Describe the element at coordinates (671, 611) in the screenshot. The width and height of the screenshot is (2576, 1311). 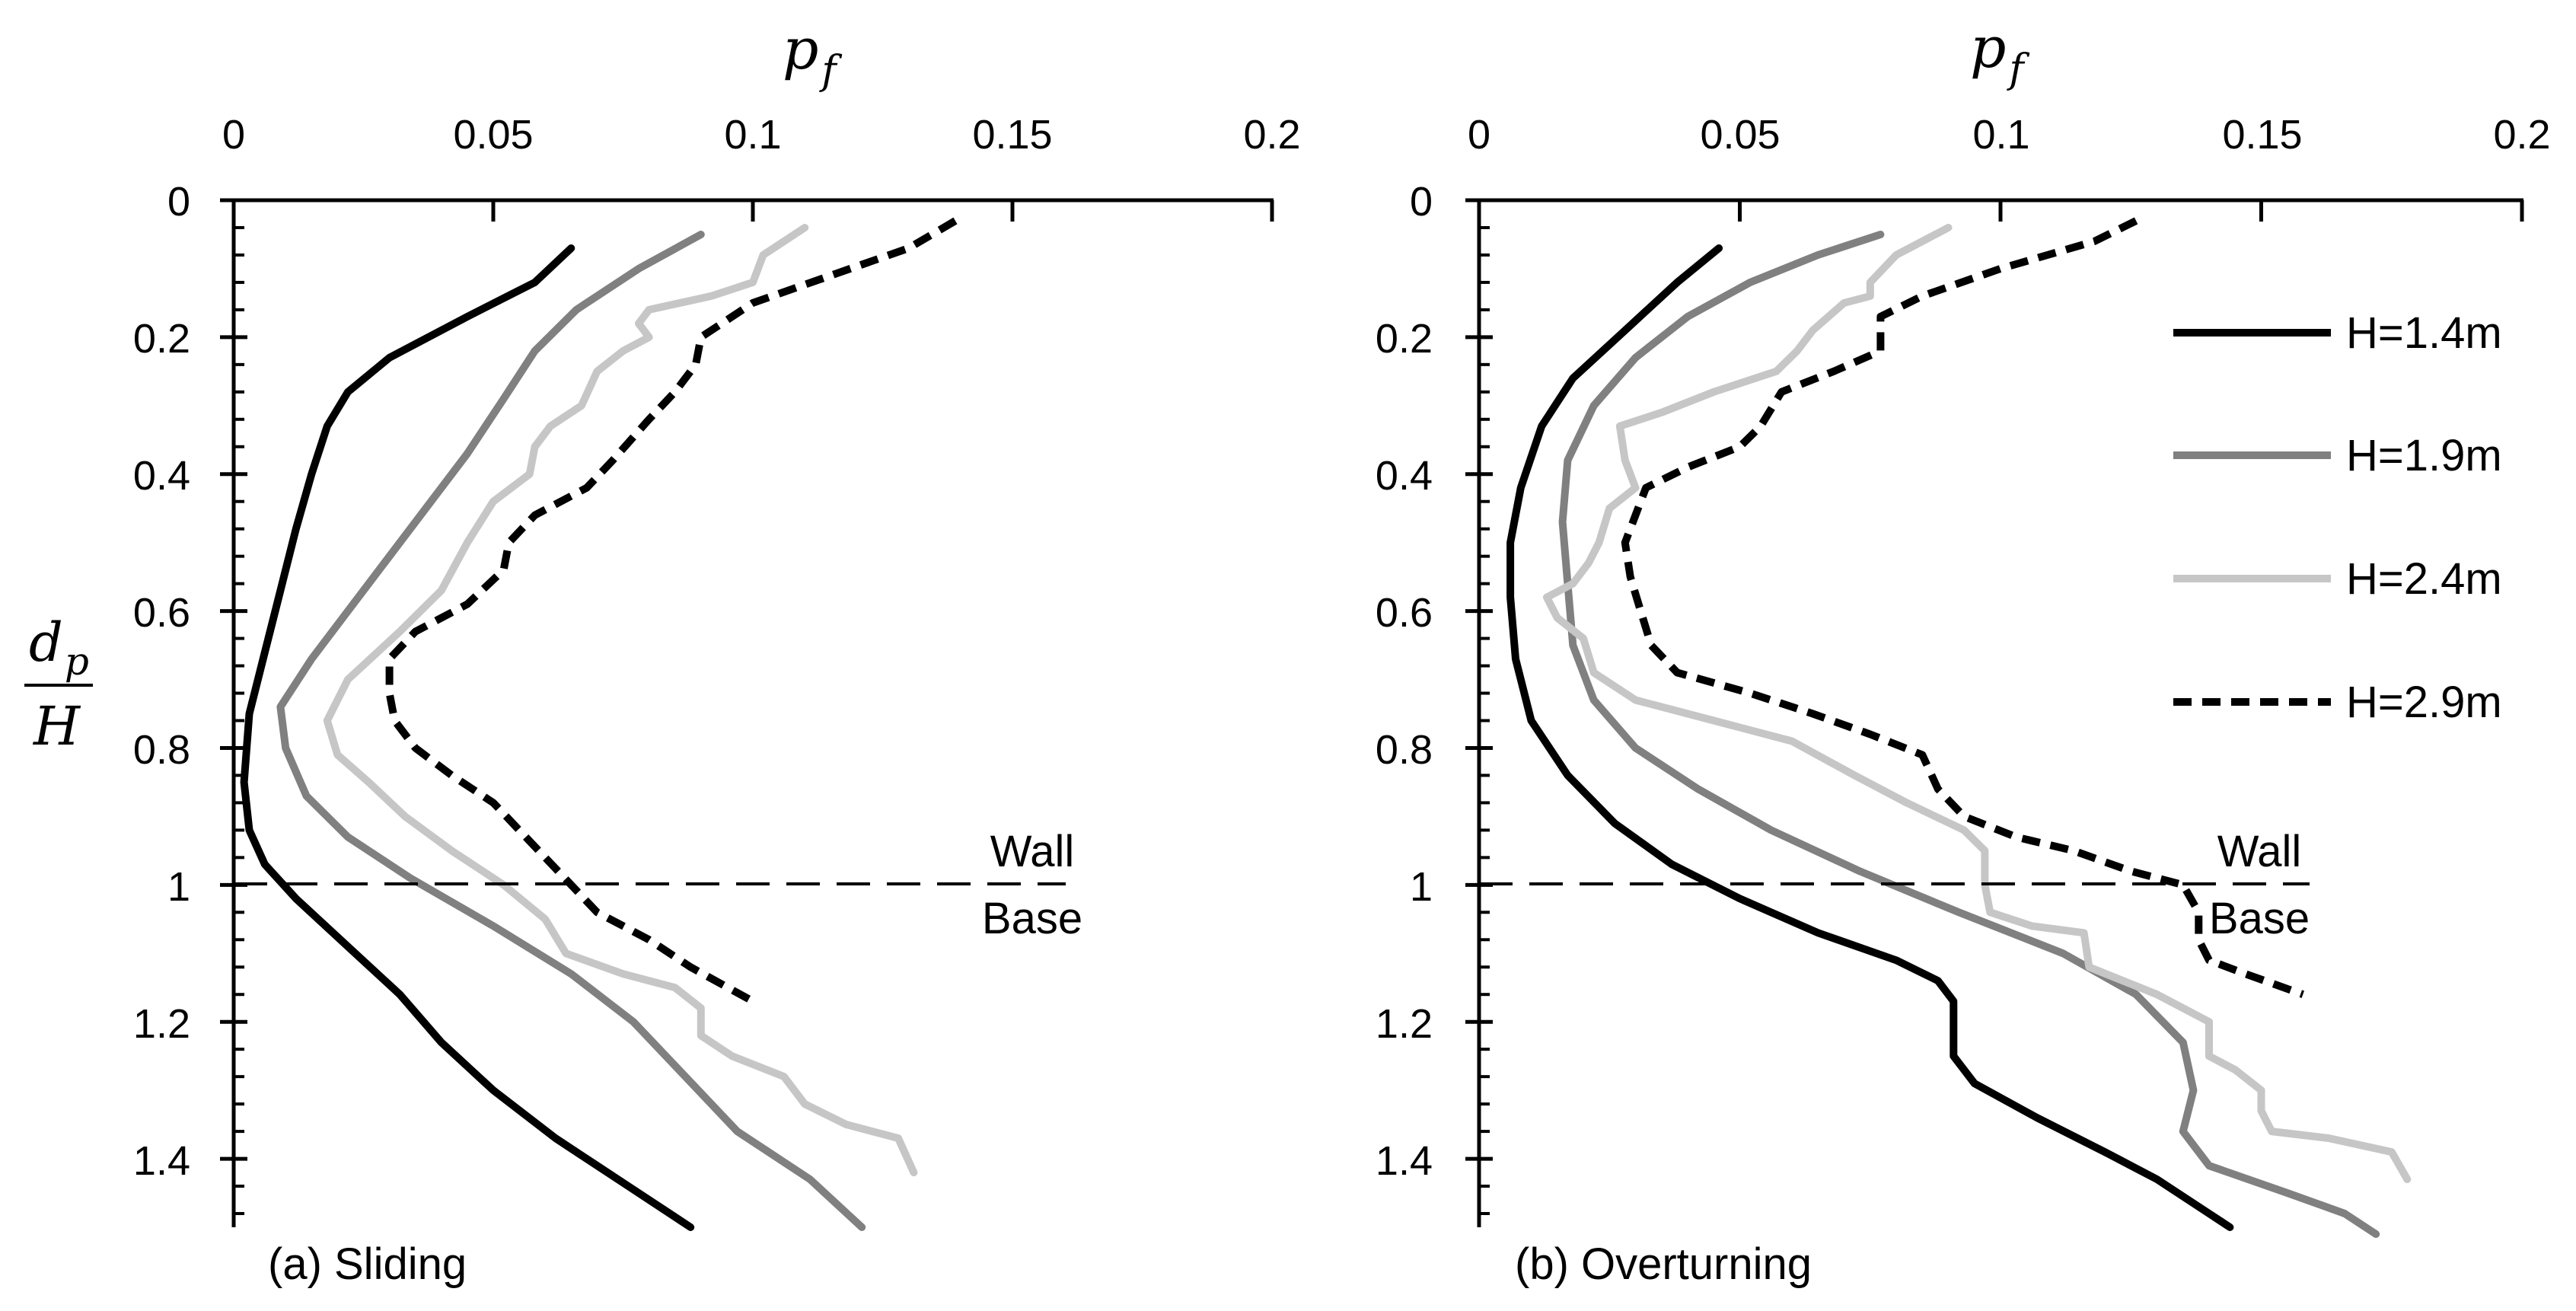
I see `series-line-h-2-9m` at that location.